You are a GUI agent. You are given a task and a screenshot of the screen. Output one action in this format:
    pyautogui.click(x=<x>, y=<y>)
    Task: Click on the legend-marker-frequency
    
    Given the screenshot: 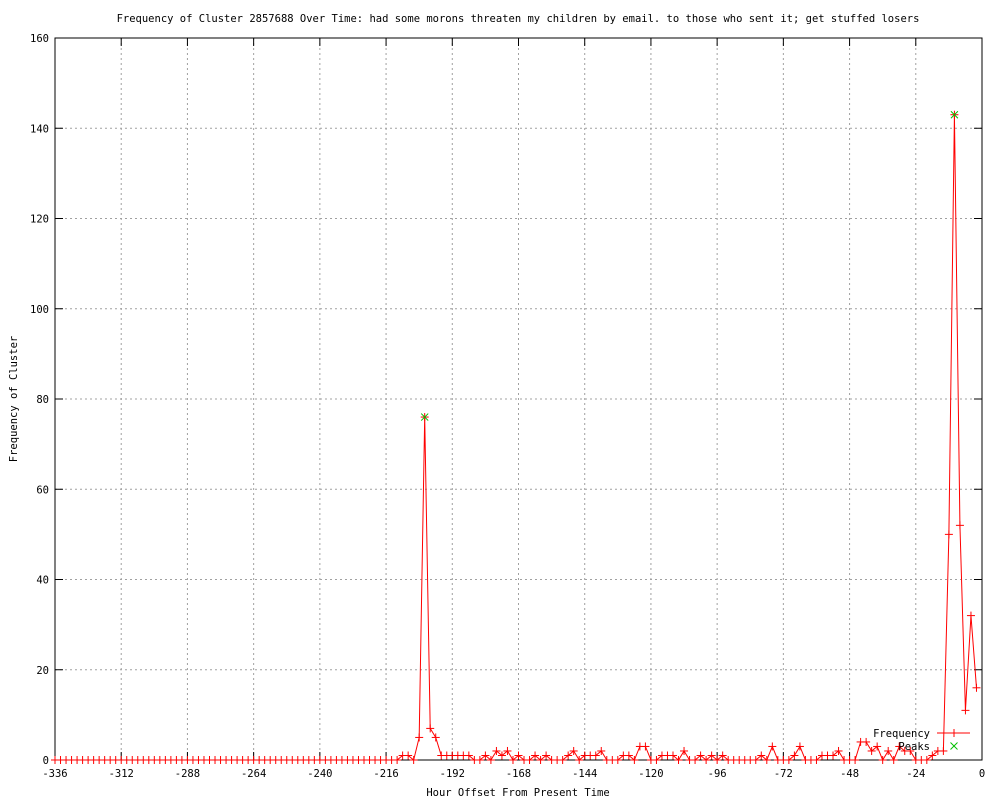 What is the action you would take?
    pyautogui.click(x=954, y=733)
    